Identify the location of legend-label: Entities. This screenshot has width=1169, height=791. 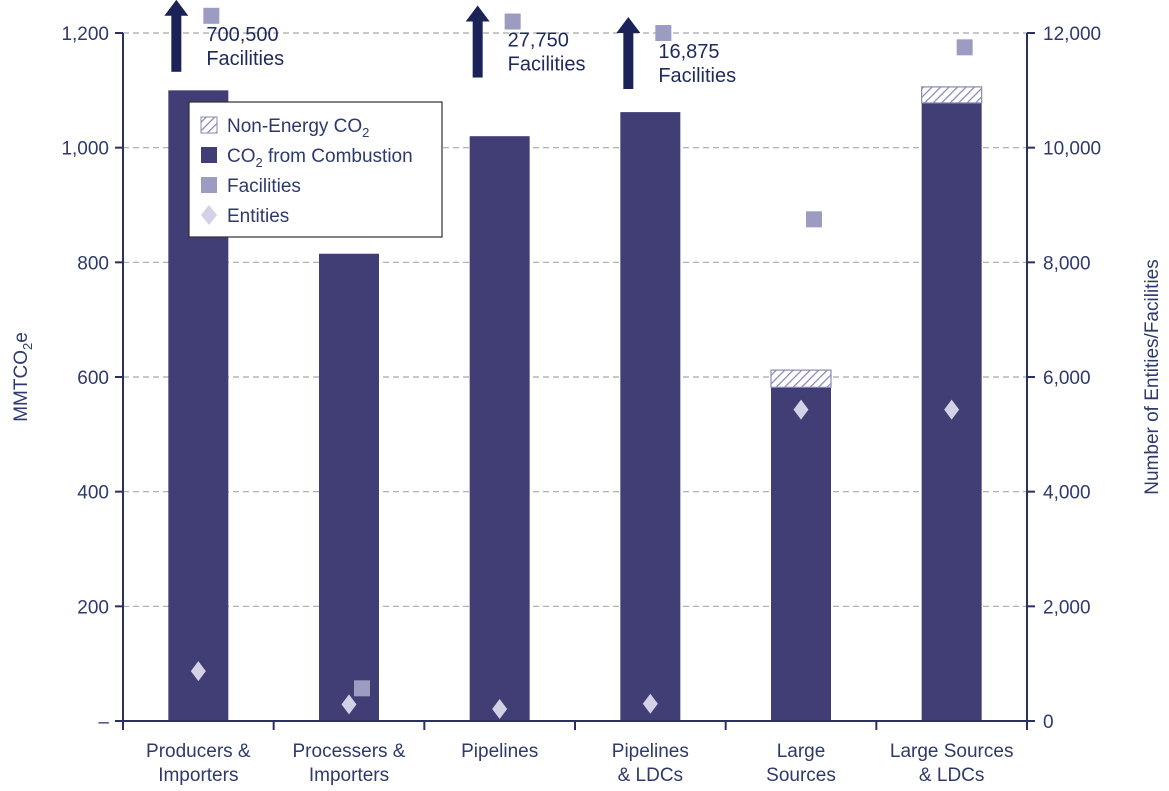
(258, 216).